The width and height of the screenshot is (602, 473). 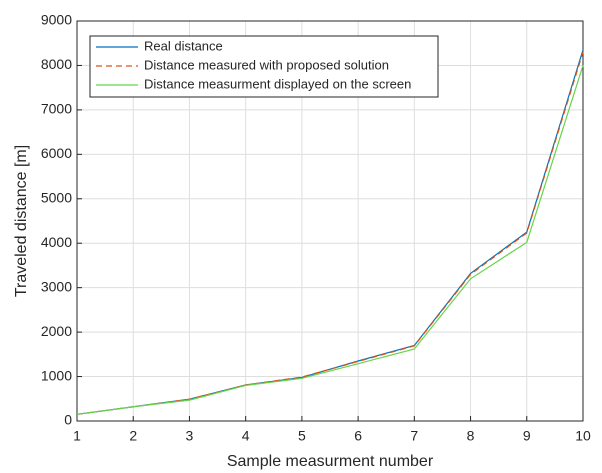 What do you see at coordinates (302, 436) in the screenshot?
I see `x-tick-label: 5` at bounding box center [302, 436].